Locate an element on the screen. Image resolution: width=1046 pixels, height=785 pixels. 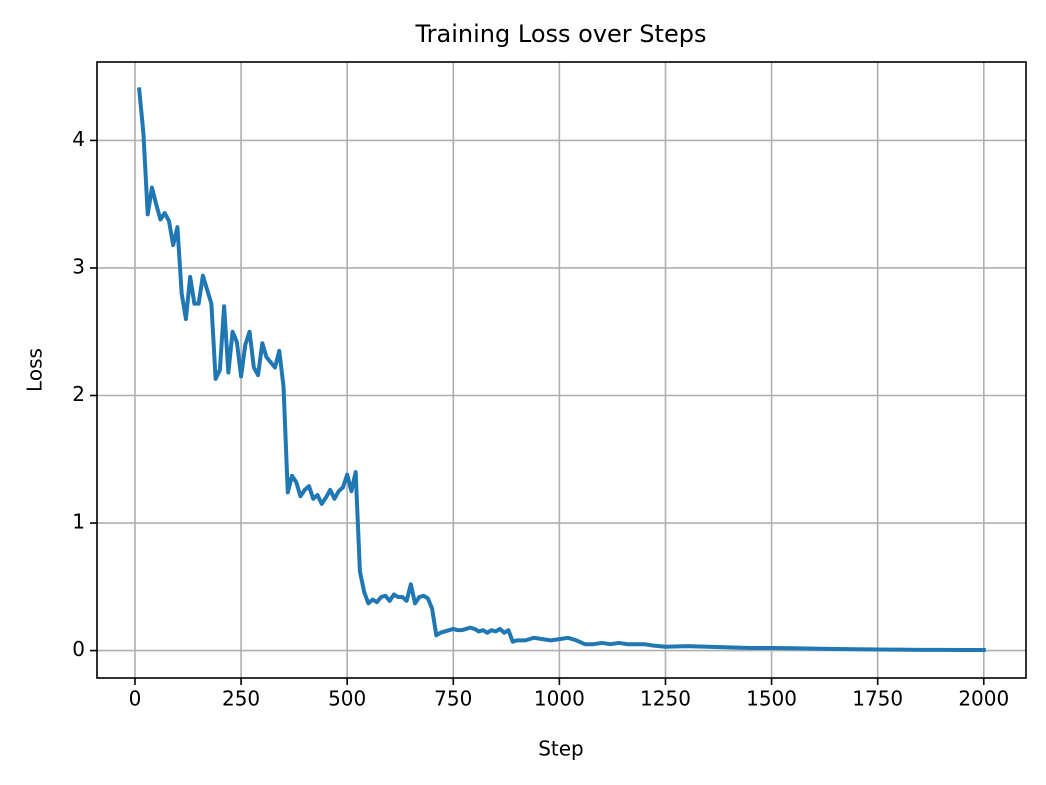
x-tick-label: 2000 is located at coordinates (983, 699).